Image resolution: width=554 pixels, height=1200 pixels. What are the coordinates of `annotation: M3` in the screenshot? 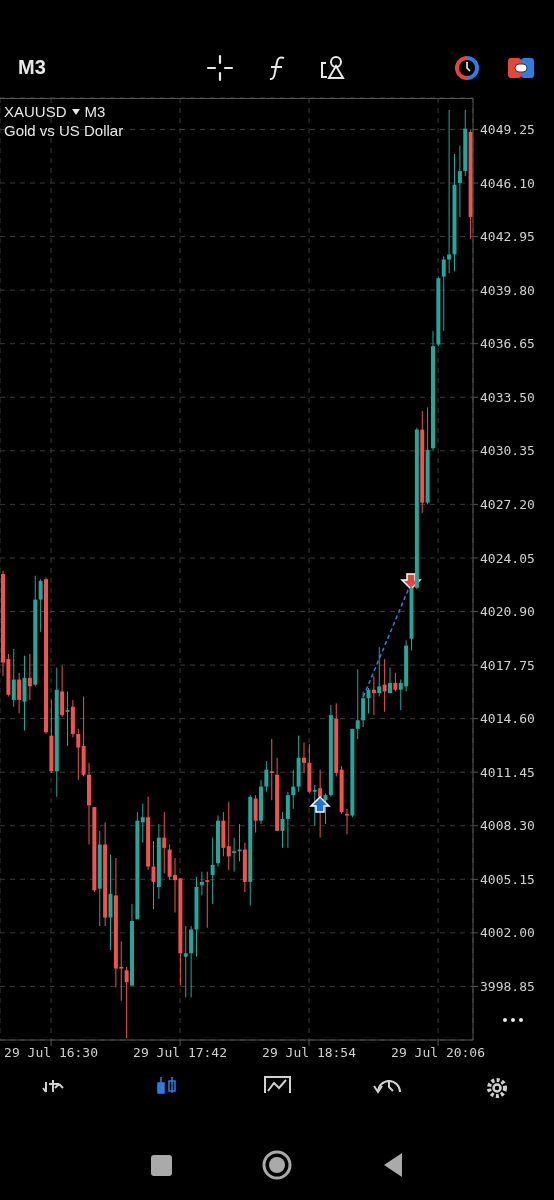 It's located at (95, 111).